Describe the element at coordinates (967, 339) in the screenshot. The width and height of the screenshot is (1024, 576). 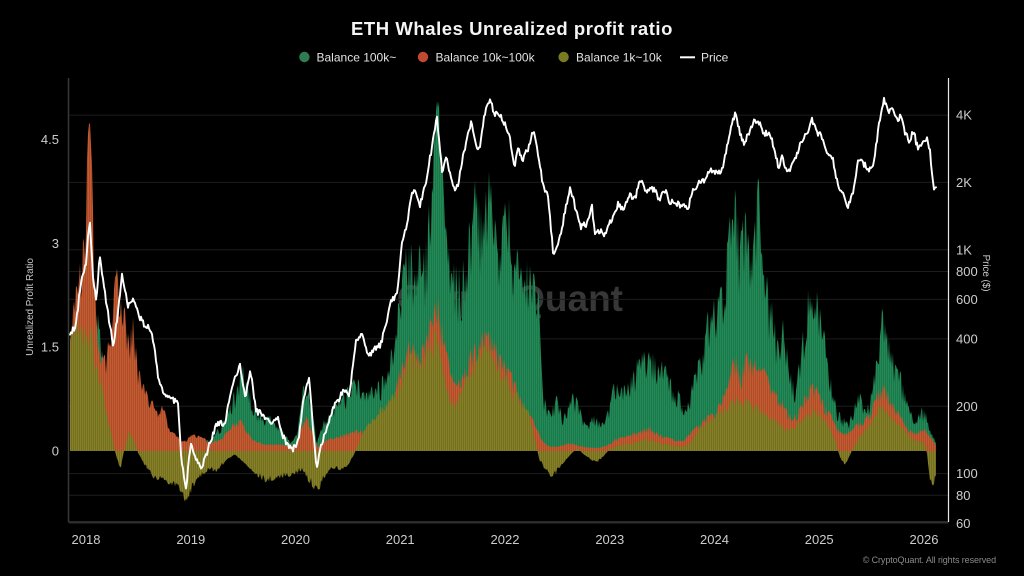
I see `svg-text: 400` at that location.